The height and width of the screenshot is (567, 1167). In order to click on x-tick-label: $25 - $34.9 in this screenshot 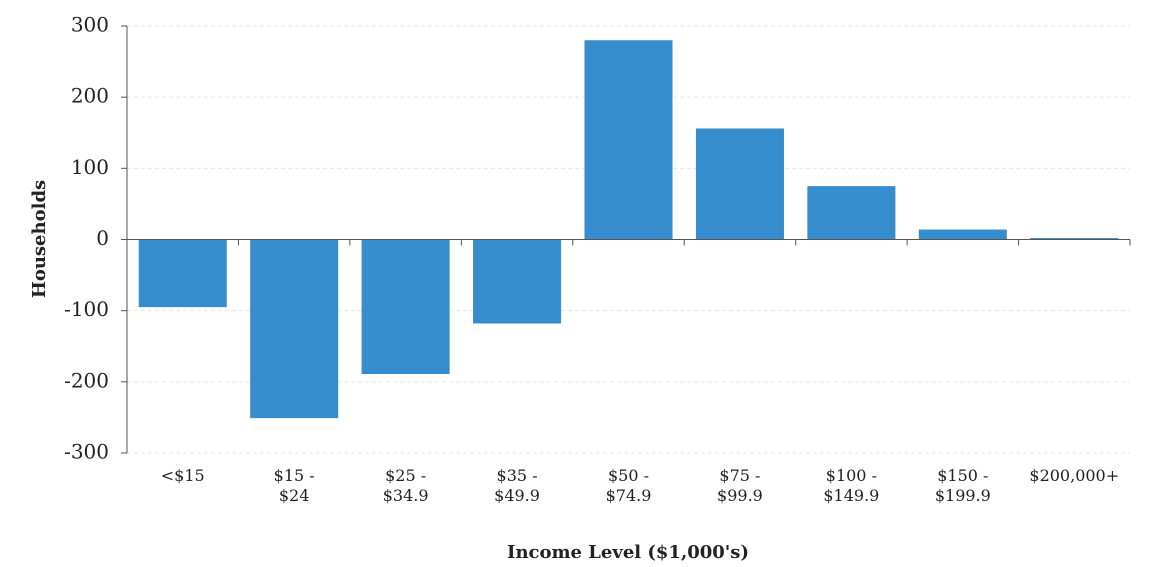, I will do `click(405, 485)`.